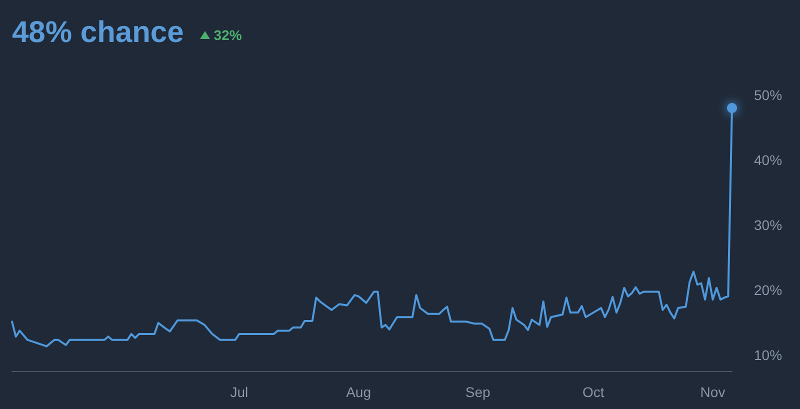 Image resolution: width=800 pixels, height=409 pixels. What do you see at coordinates (768, 354) in the screenshot?
I see `y-tick-label: 10%` at bounding box center [768, 354].